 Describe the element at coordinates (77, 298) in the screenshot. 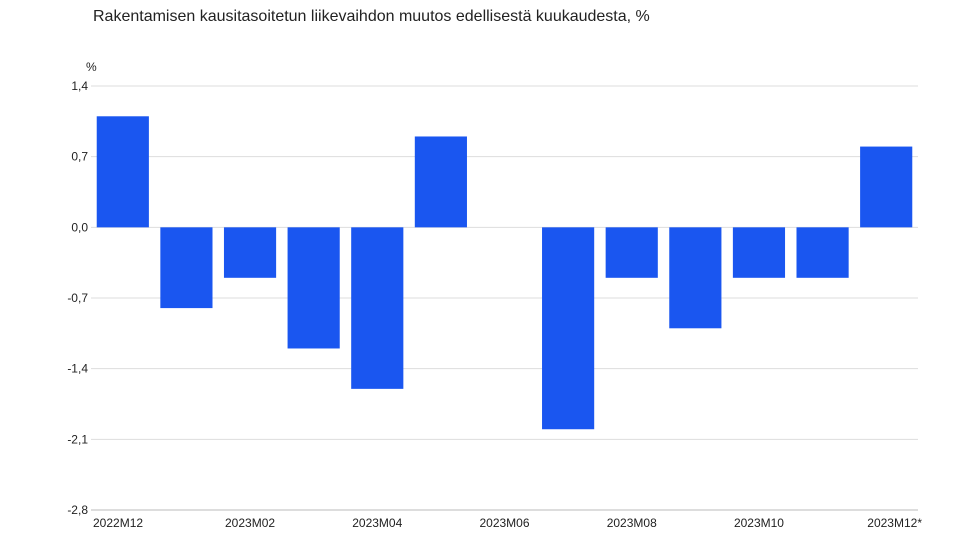

I see `y-tick-label: -0,7` at that location.